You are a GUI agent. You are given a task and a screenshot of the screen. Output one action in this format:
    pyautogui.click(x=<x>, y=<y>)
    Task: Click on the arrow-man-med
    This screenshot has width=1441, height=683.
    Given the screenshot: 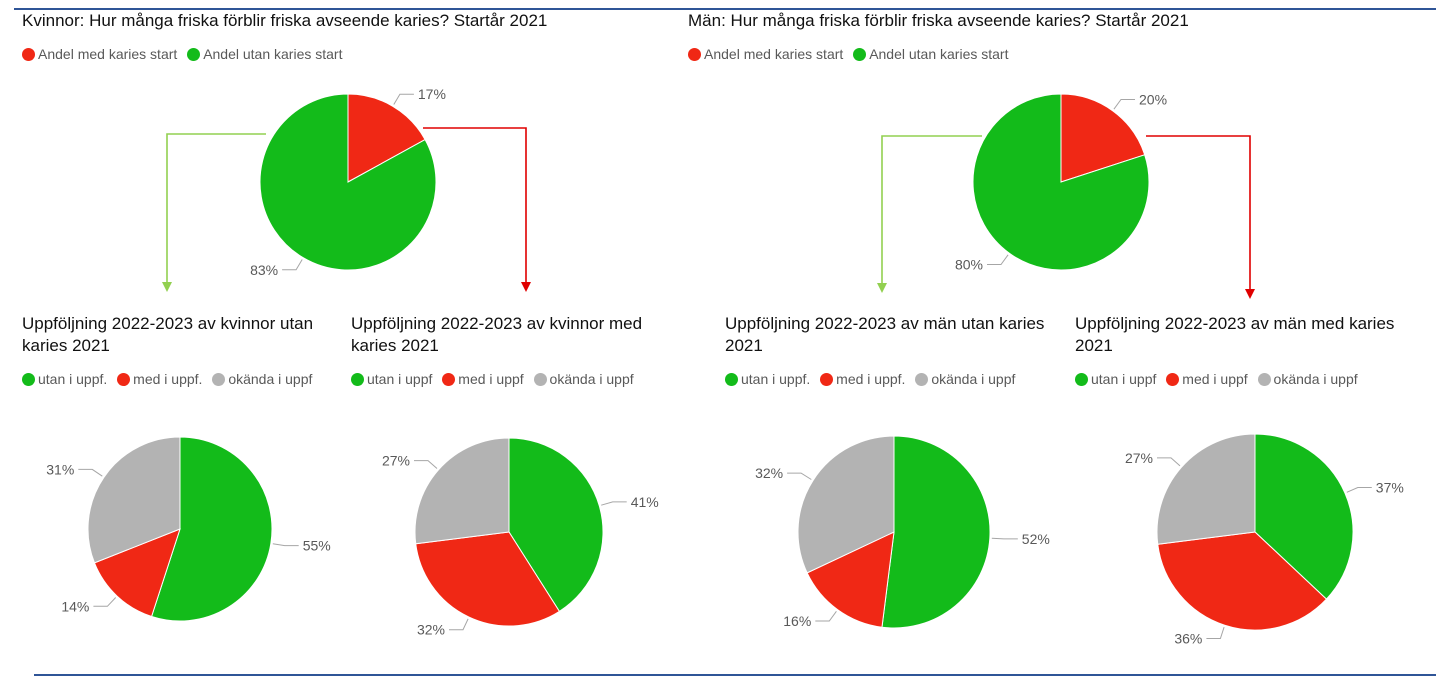 What is the action you would take?
    pyautogui.click(x=1198, y=212)
    